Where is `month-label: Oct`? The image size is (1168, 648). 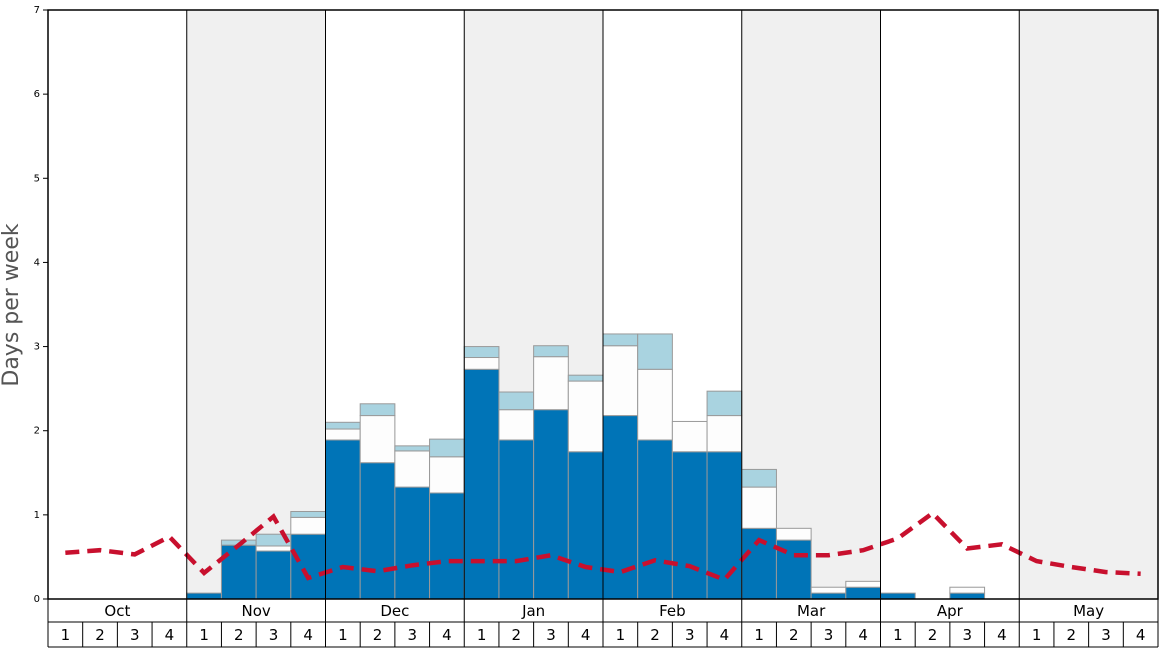 month-label: Oct is located at coordinates (117, 611).